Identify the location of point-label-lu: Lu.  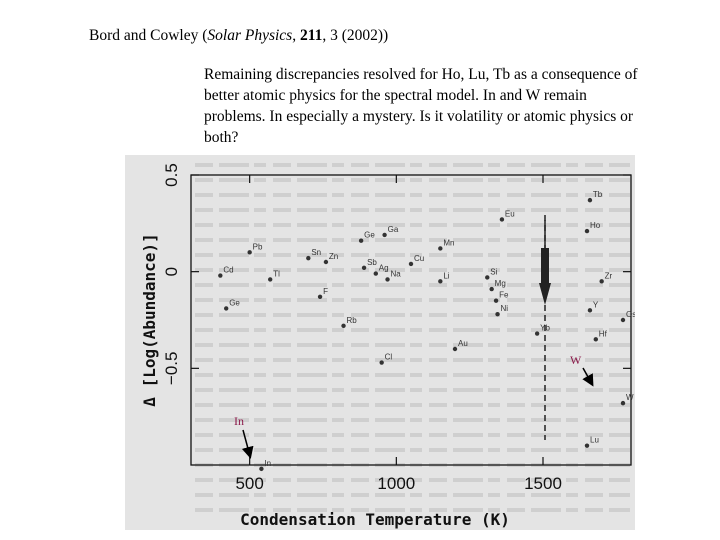
(594, 440).